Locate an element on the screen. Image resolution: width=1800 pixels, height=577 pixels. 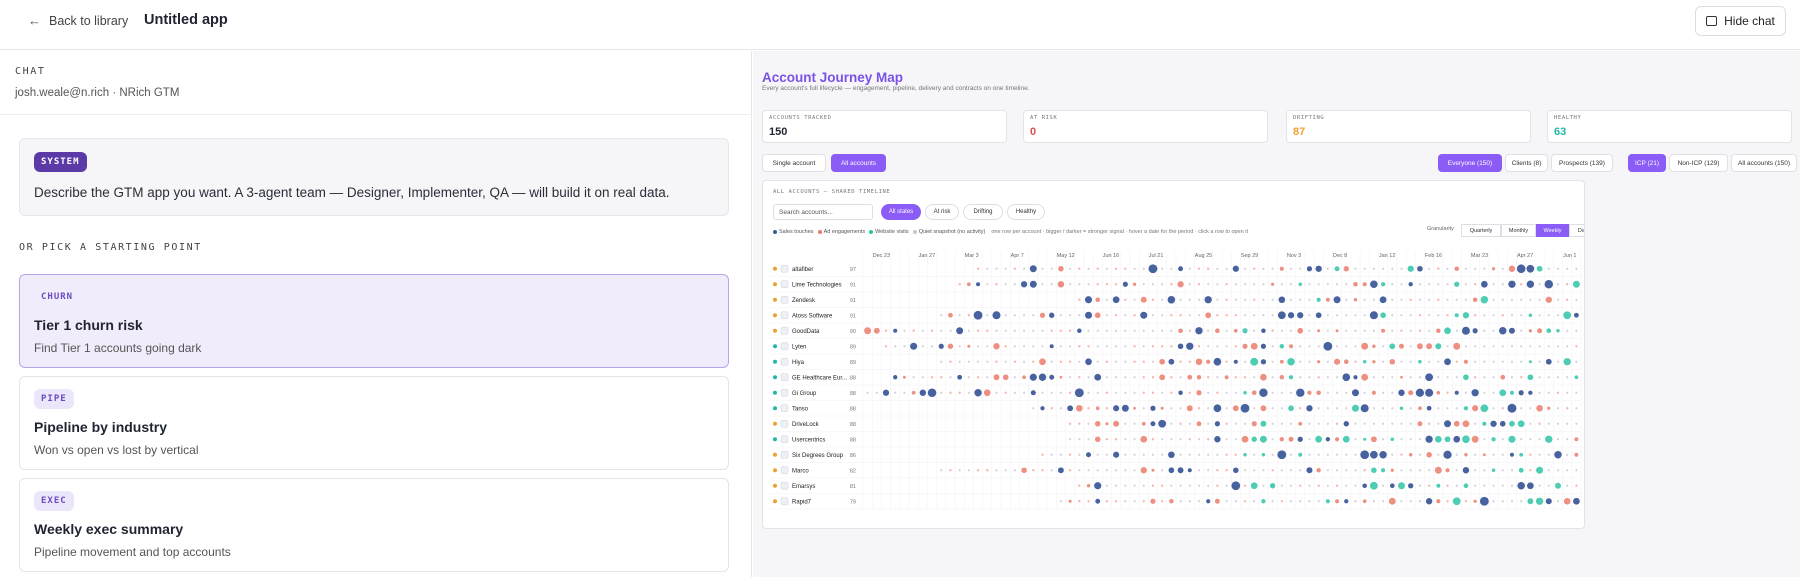
view-single-account: Single account is located at coordinates (794, 163).